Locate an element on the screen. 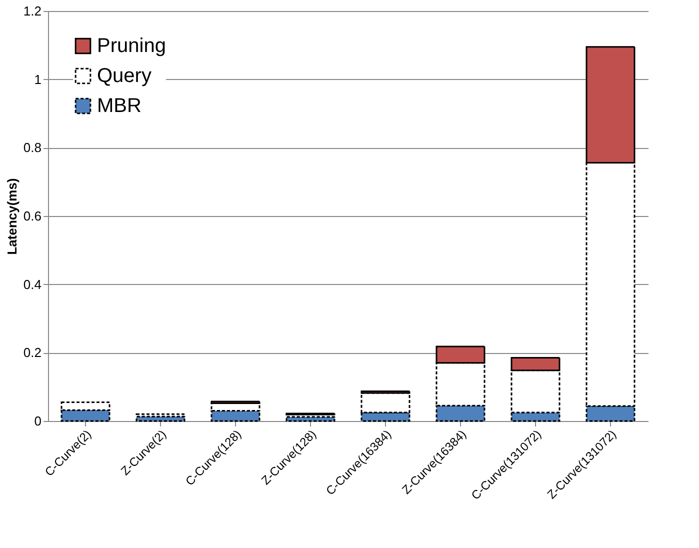 Image resolution: width=699 pixels, height=548 pixels. y-tick-label: 0.4 is located at coordinates (32, 284).